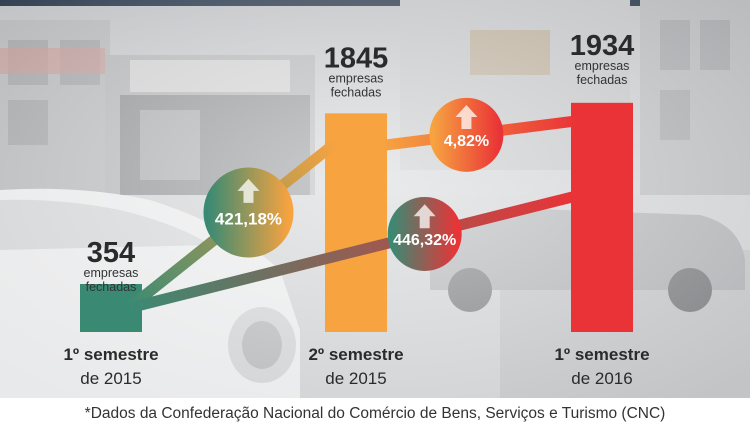 The image size is (750, 430). I want to click on growth-label-2: 4,82%, so click(466, 141).